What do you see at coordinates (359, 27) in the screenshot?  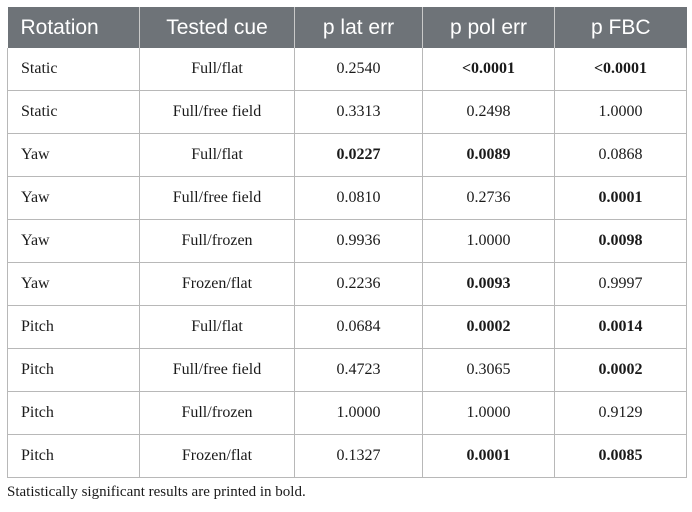 I see `column-header-p-lat-err: p lat err` at bounding box center [359, 27].